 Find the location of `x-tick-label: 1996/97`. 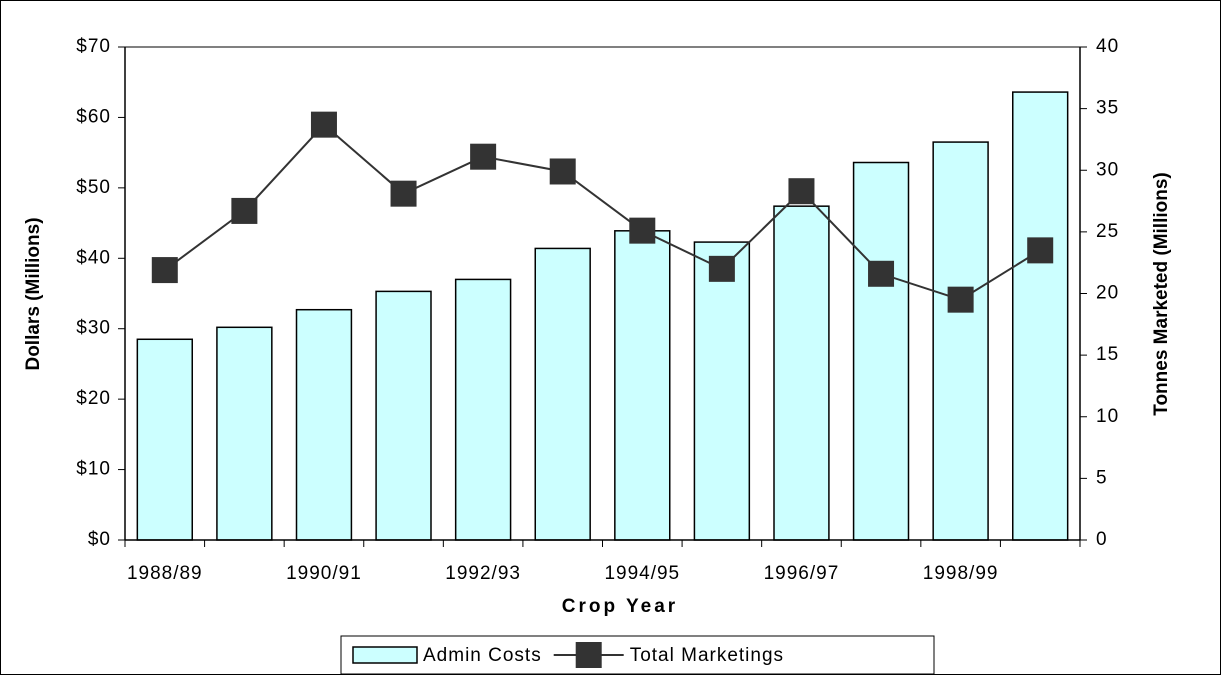

x-tick-label: 1996/97 is located at coordinates (802, 573).